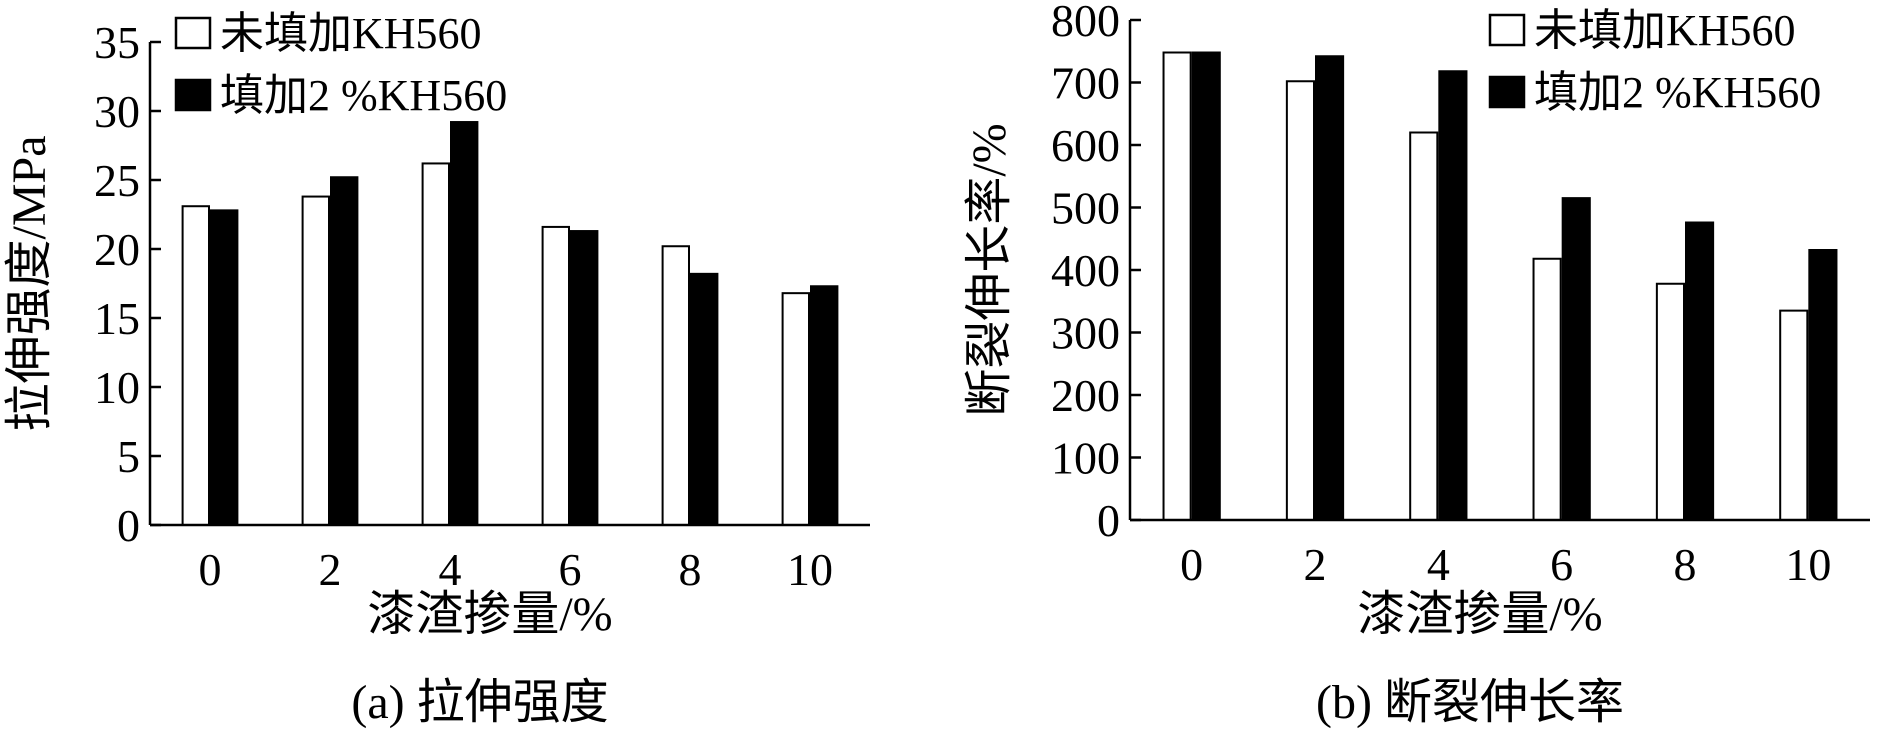 This screenshot has height=755, width=1898. What do you see at coordinates (117, 42) in the screenshot?
I see `y-tick-label: 35` at bounding box center [117, 42].